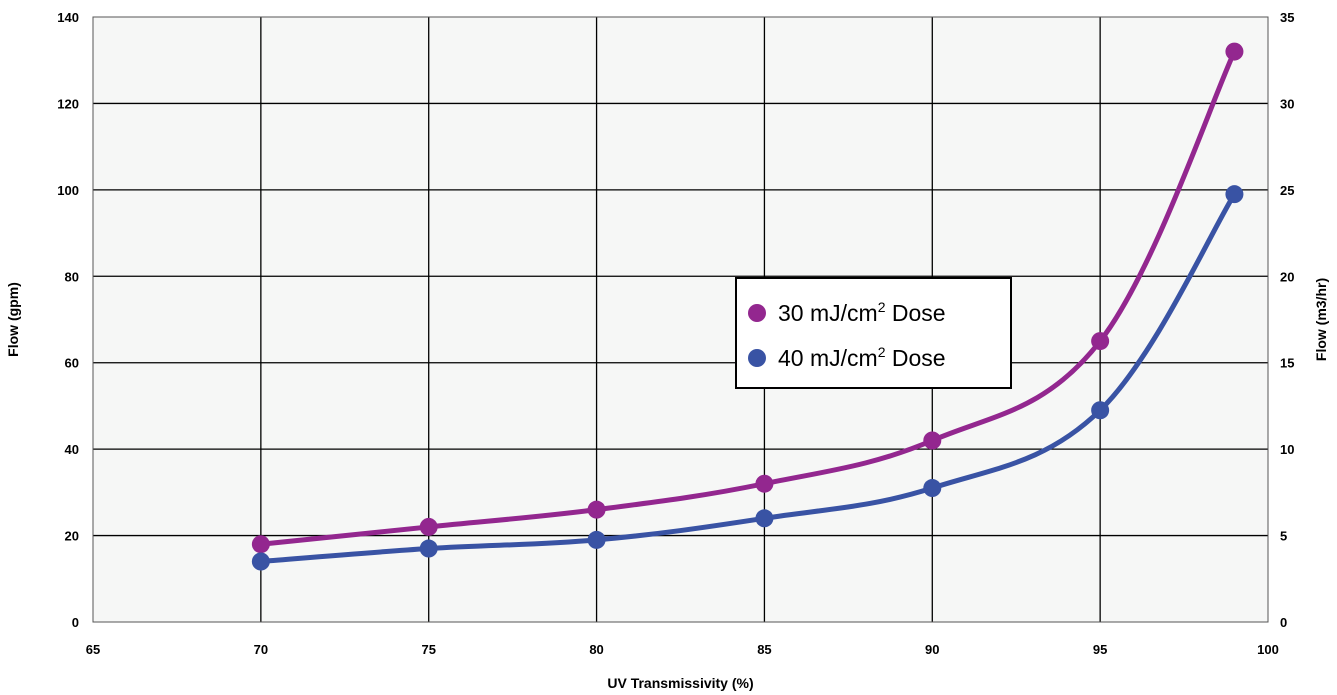  What do you see at coordinates (72, 363) in the screenshot?
I see `y-tick-label: 60` at bounding box center [72, 363].